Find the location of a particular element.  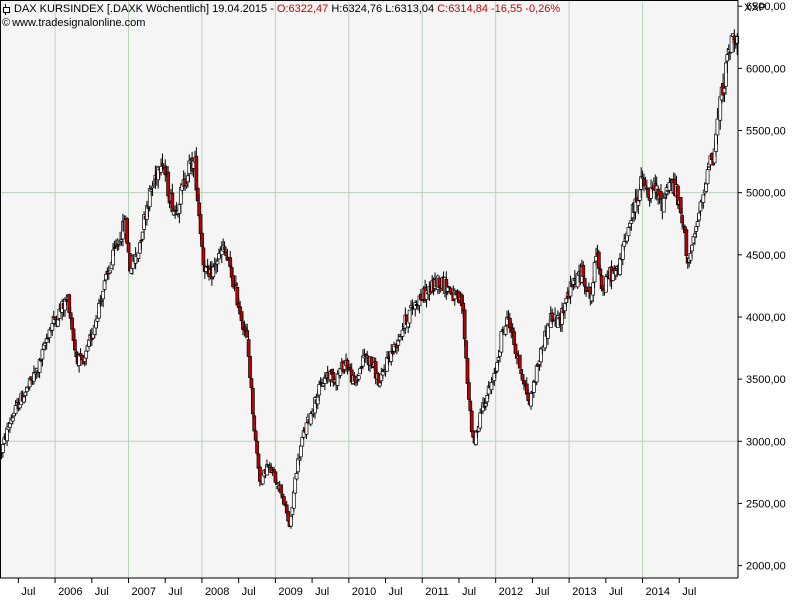

close-value: C:6314,84 is located at coordinates (462, 9).